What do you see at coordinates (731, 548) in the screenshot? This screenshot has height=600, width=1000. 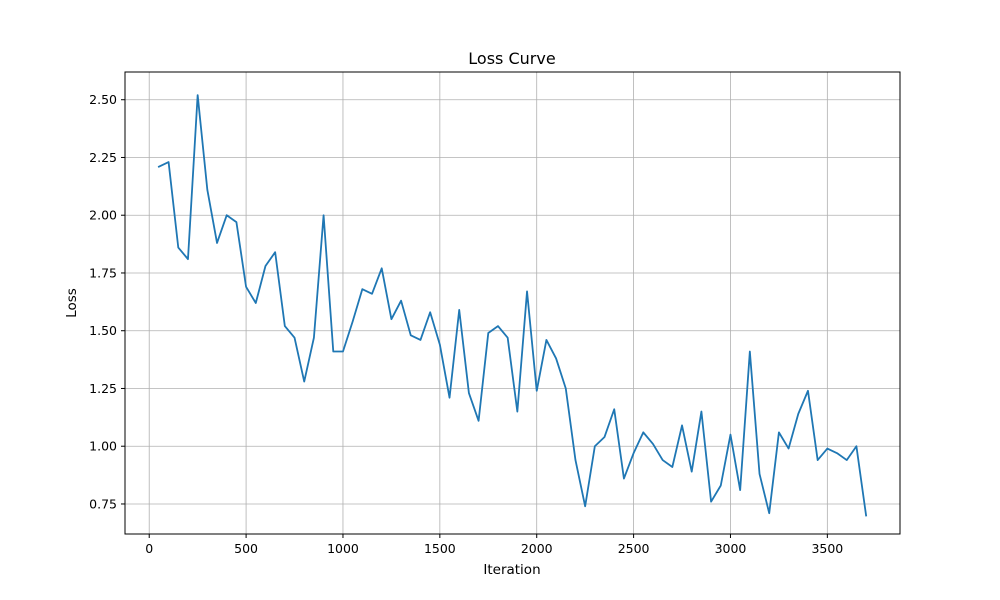 I see `x-tick-label: 3000` at bounding box center [731, 548].